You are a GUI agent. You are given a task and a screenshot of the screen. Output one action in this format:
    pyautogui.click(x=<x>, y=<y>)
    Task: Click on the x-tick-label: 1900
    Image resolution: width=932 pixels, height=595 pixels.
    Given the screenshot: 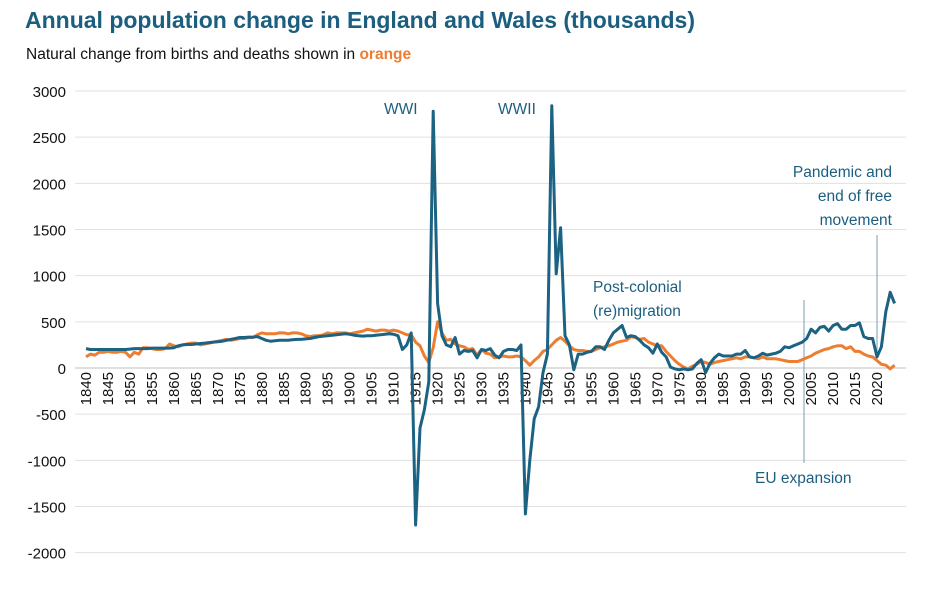 What is the action you would take?
    pyautogui.click(x=350, y=388)
    